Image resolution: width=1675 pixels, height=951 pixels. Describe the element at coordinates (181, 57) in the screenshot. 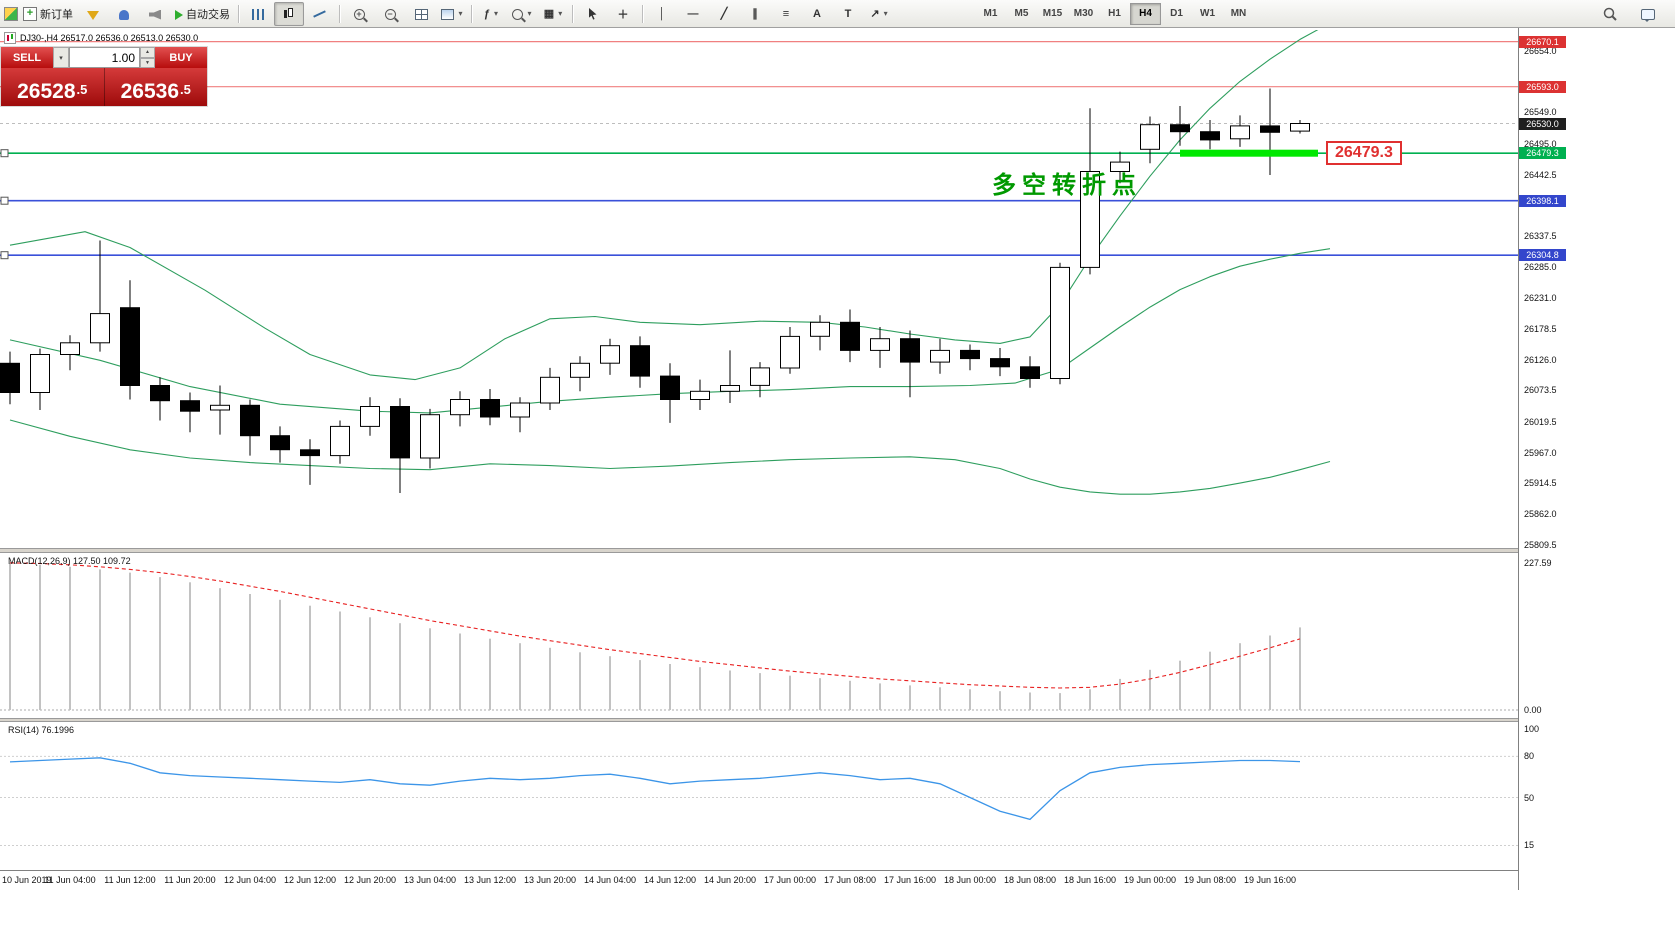

I see `buy-button: BUY` at that location.